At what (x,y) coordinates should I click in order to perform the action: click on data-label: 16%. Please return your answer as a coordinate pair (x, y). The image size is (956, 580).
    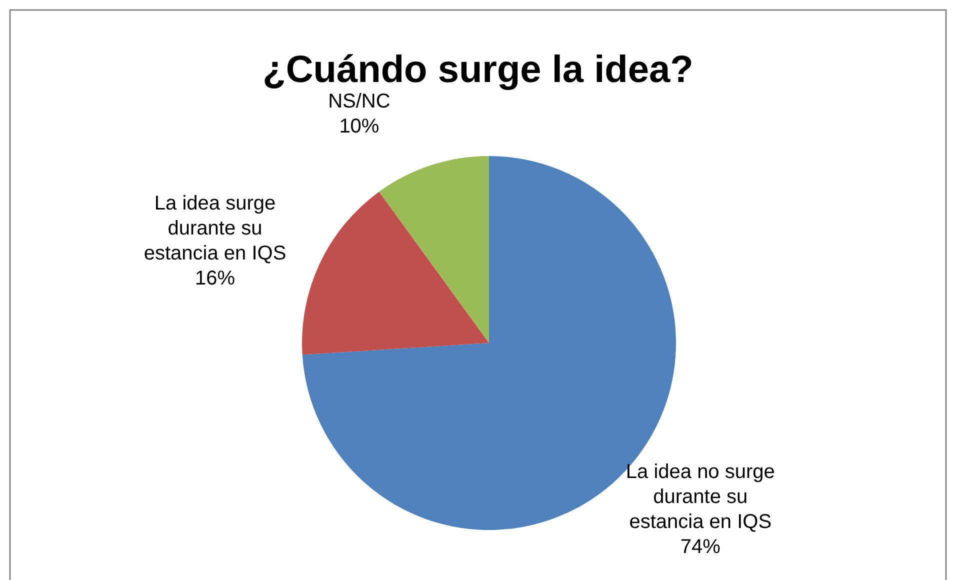
    Looking at the image, I should click on (215, 278).